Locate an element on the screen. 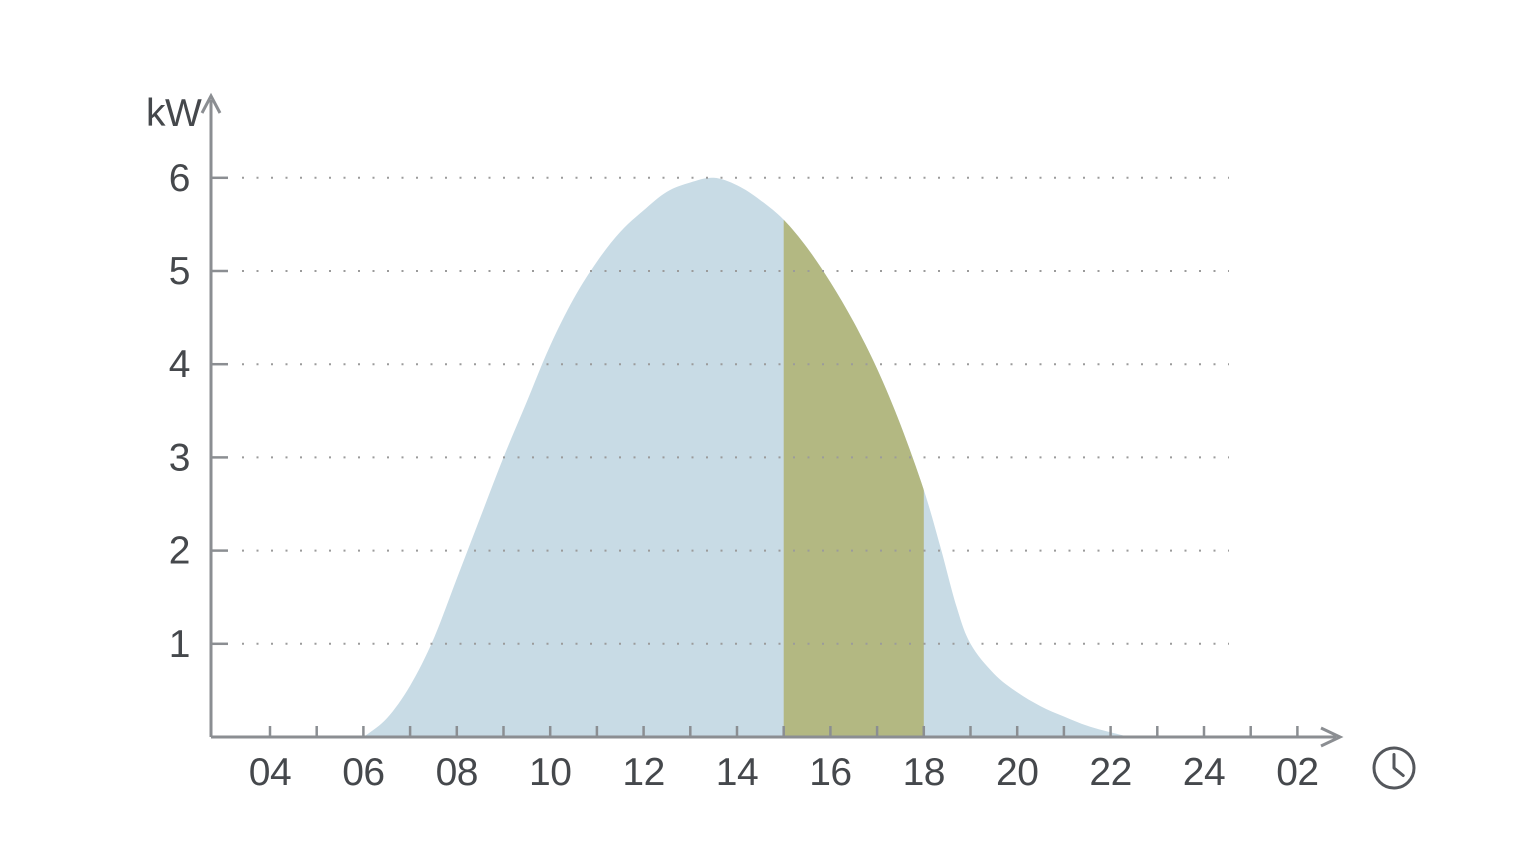 The image size is (1540, 866). x-tick-label: 04 is located at coordinates (270, 772).